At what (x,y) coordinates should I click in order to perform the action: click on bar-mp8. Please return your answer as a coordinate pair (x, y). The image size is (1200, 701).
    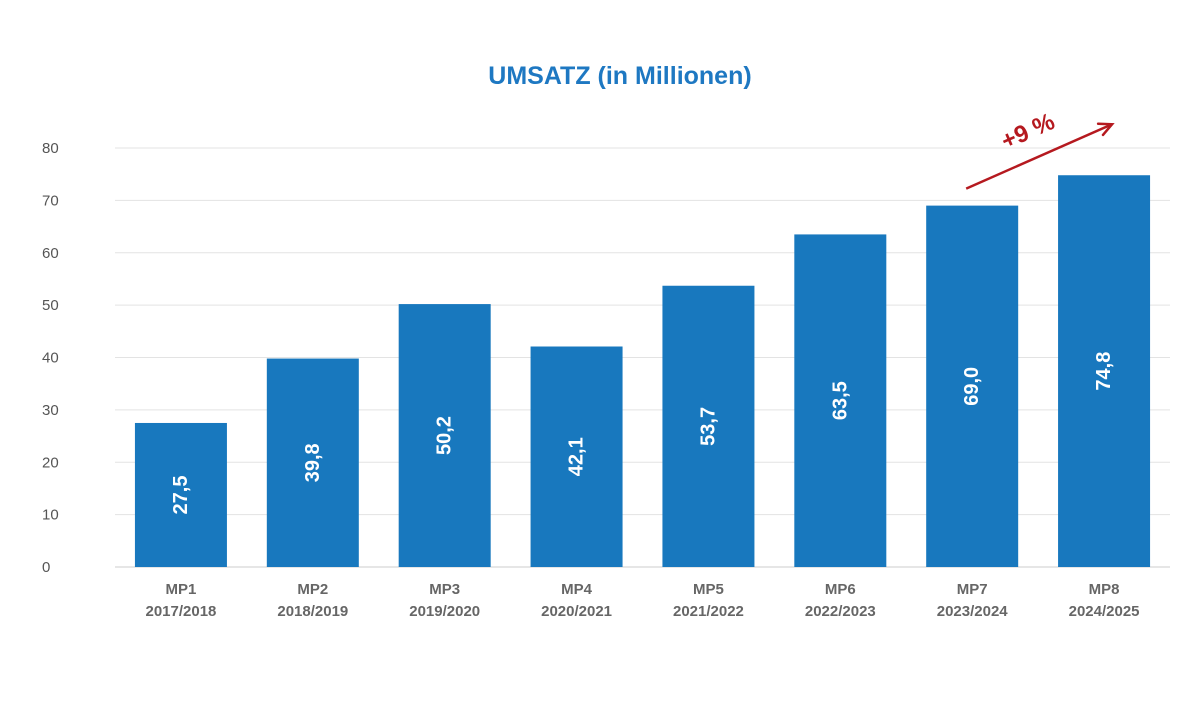
    Looking at the image, I should click on (1104, 371).